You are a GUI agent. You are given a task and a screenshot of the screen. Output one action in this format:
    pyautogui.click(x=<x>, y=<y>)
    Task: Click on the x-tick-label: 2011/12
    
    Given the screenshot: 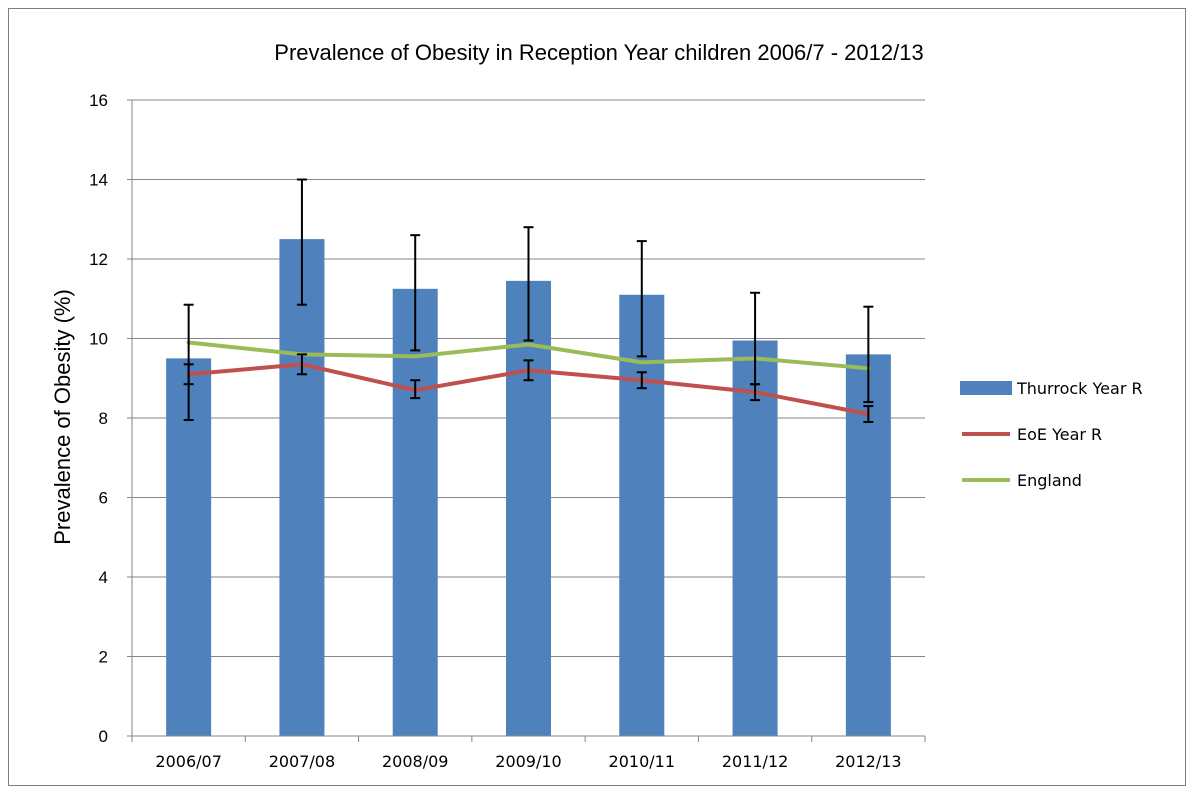 What is the action you would take?
    pyautogui.click(x=755, y=761)
    